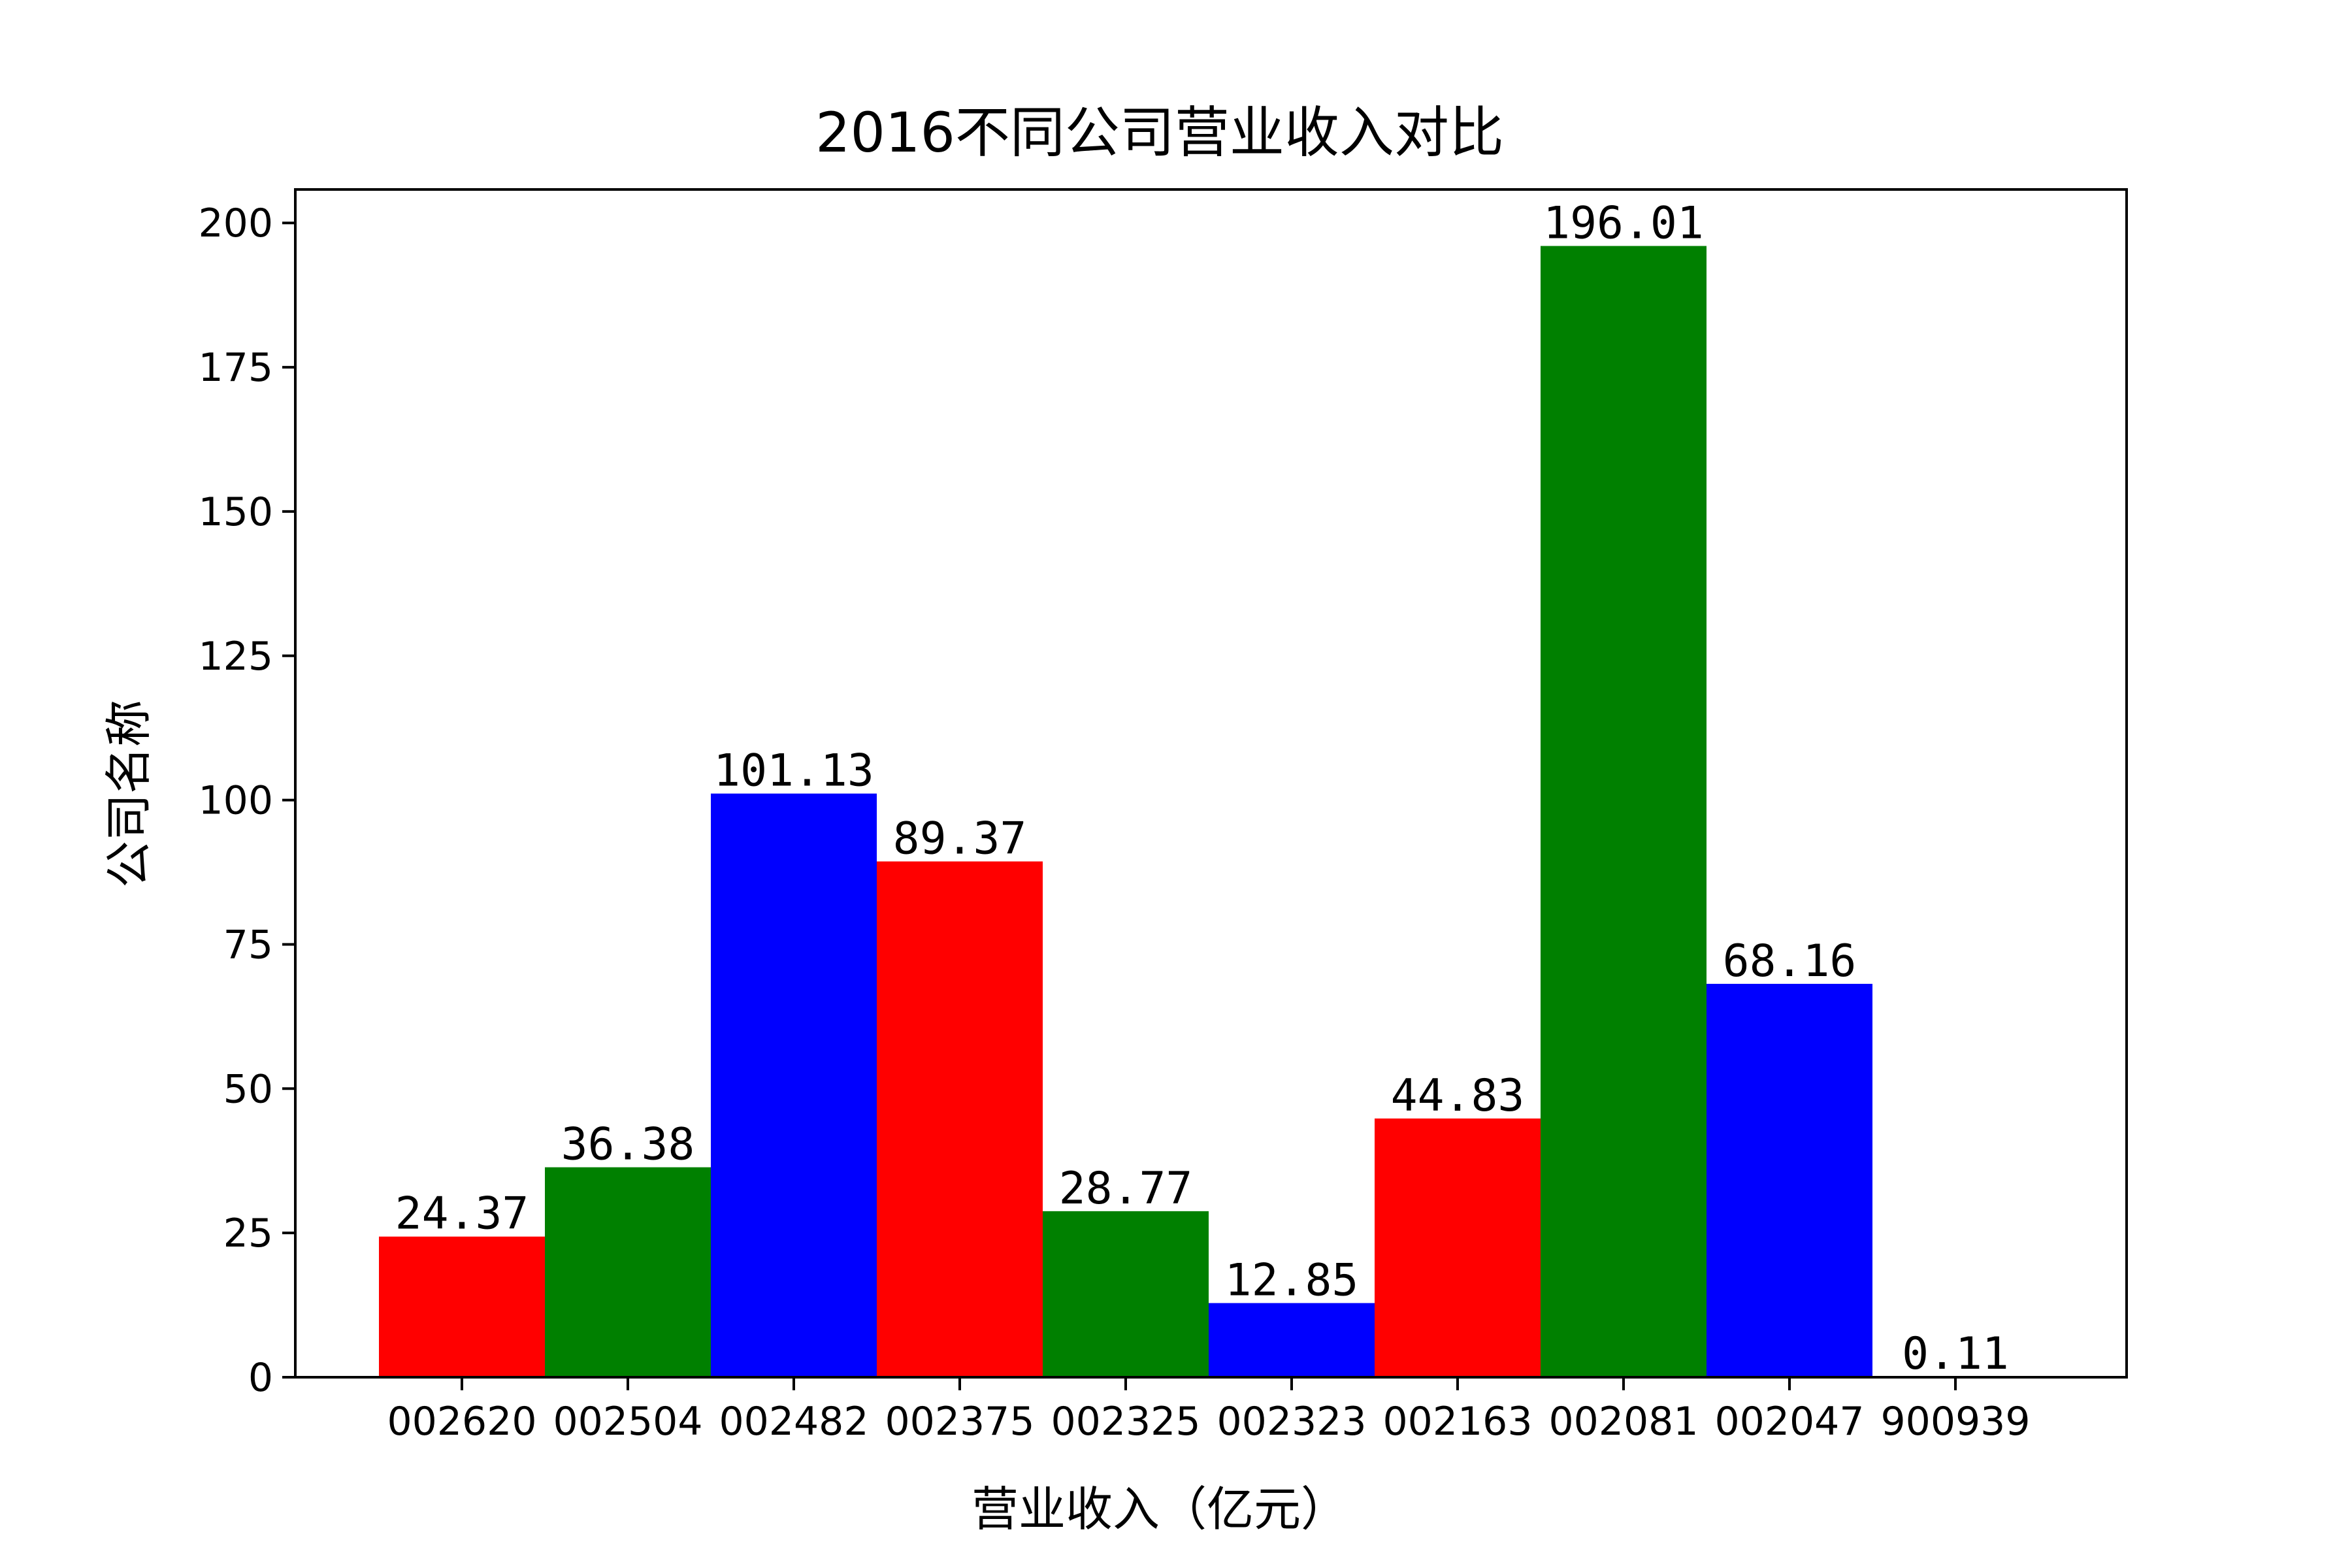 This screenshot has height=1568, width=2352. I want to click on x-tick-label-002163: 002163, so click(1457, 1422).